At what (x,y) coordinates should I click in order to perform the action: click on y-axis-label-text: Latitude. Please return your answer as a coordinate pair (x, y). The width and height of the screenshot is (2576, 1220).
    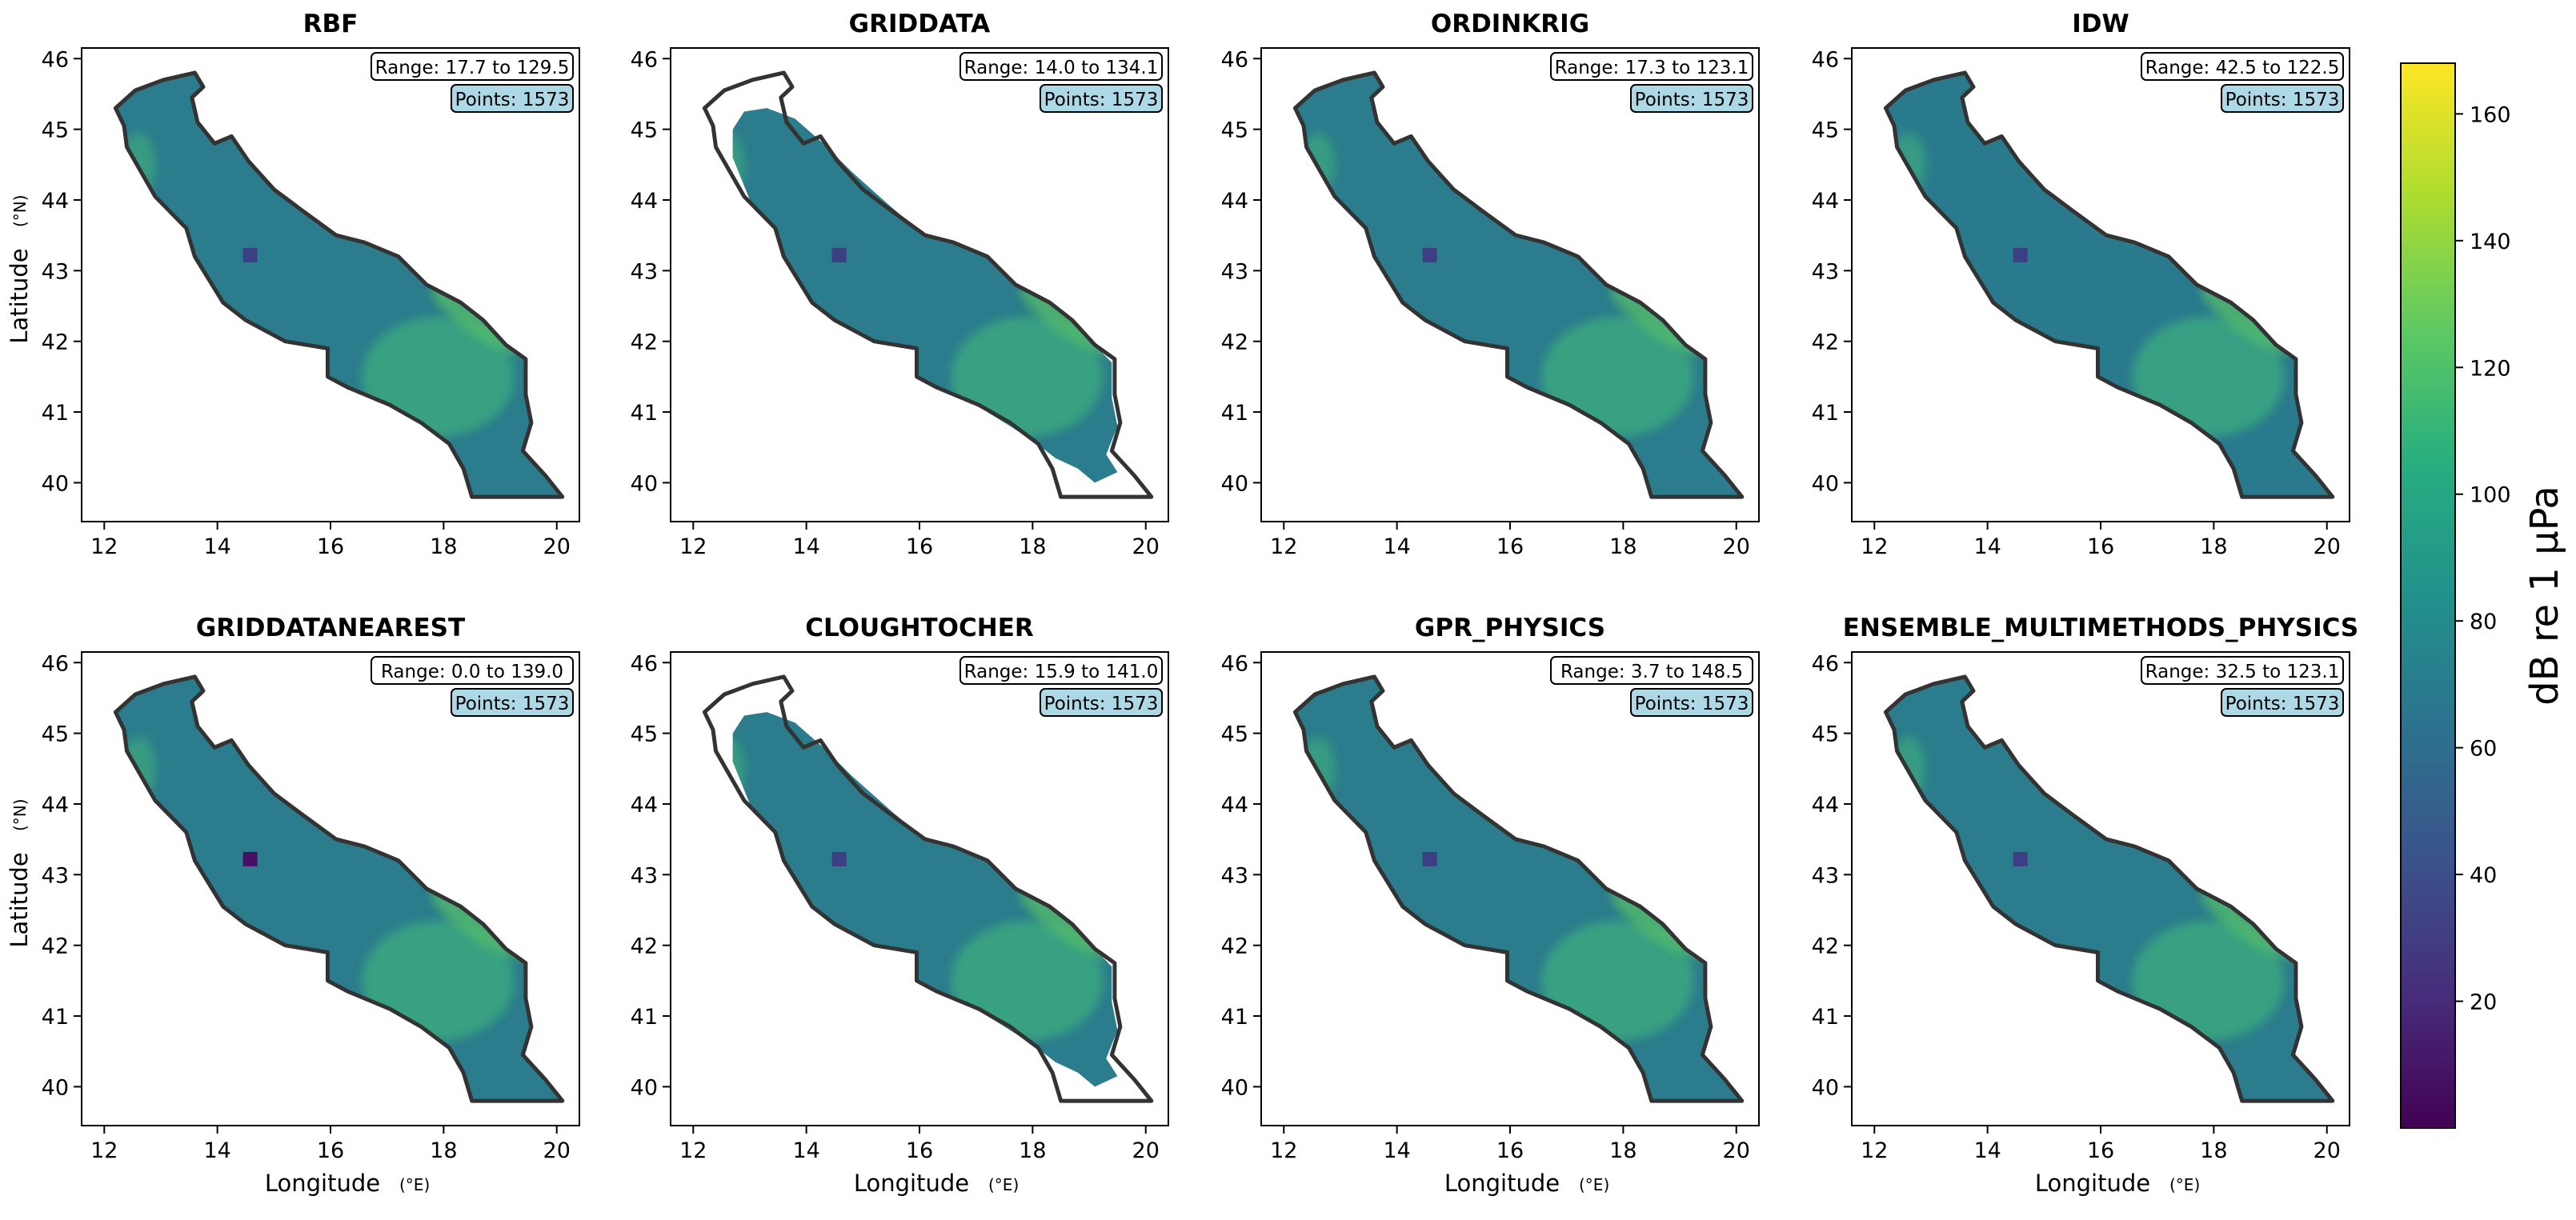
    Looking at the image, I should click on (19, 295).